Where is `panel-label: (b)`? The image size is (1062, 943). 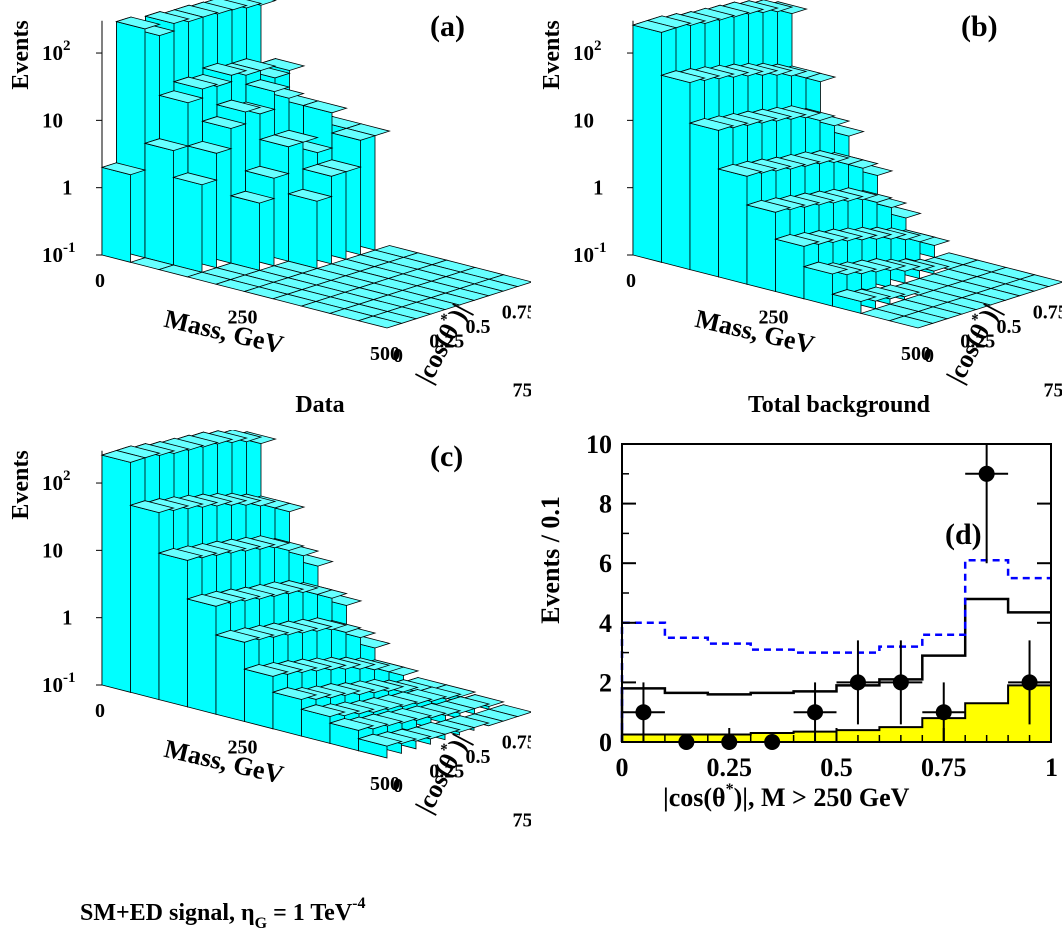 panel-label: (b) is located at coordinates (979, 26).